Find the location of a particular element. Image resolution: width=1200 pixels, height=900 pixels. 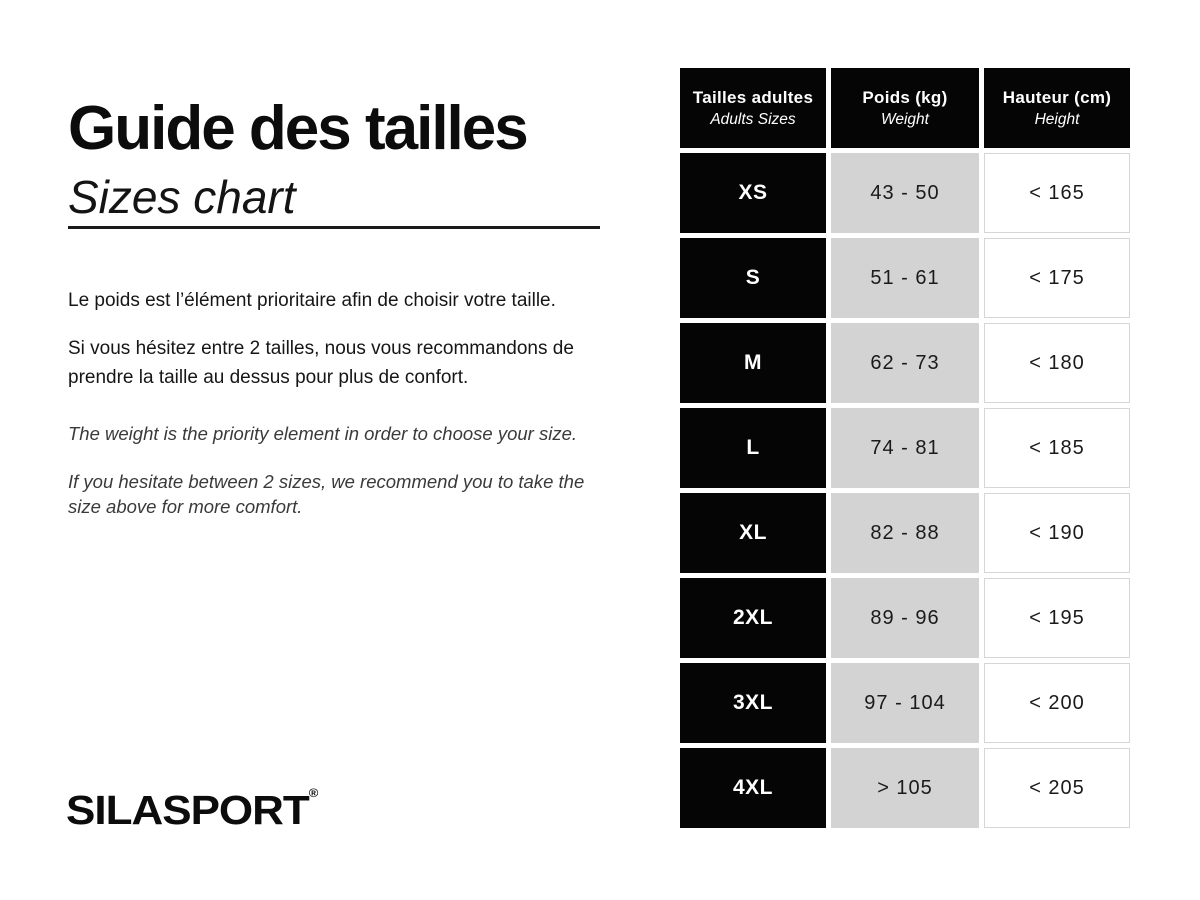

weight-cell: 89 - 96 is located at coordinates (905, 618).